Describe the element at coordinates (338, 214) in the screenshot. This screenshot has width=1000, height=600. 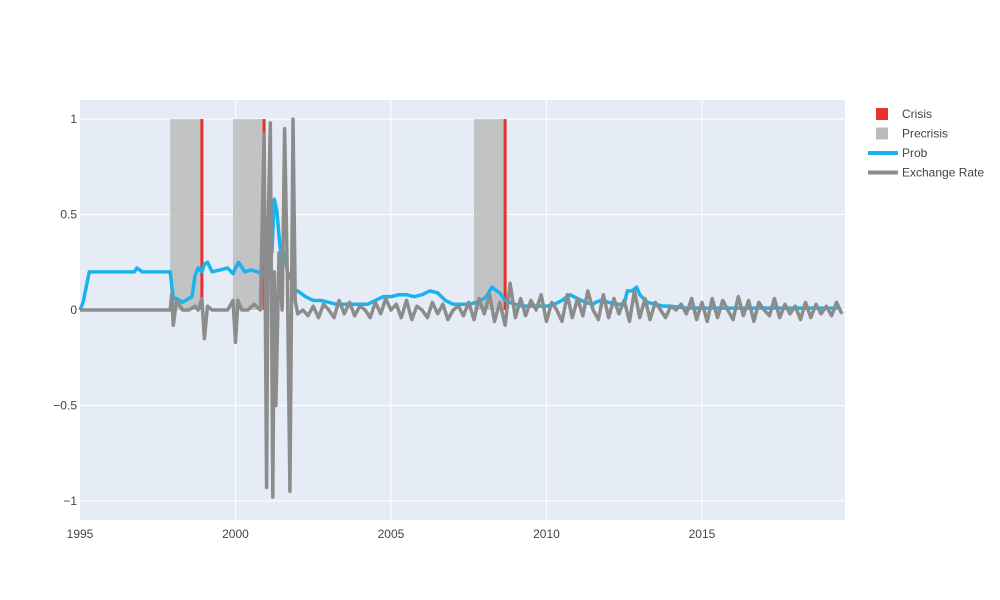
I see `precrisis-bands` at that location.